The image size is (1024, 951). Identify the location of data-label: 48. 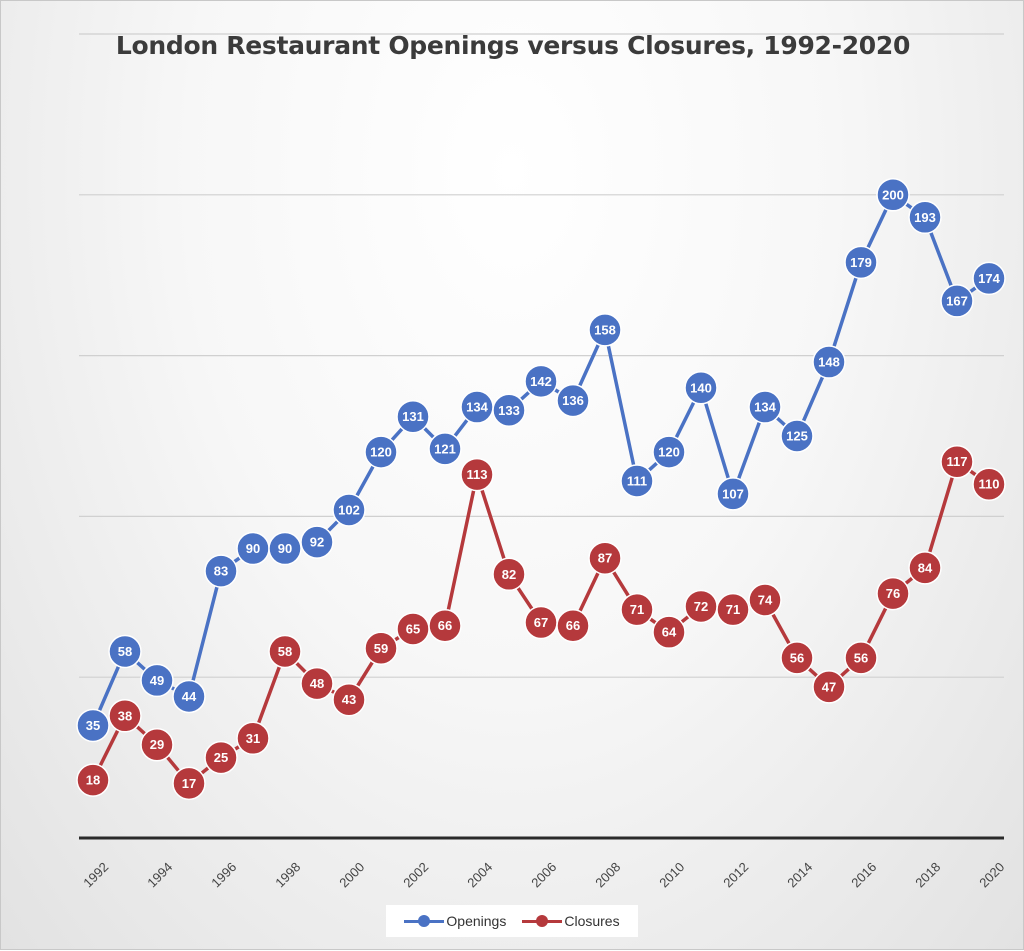
(317, 683).